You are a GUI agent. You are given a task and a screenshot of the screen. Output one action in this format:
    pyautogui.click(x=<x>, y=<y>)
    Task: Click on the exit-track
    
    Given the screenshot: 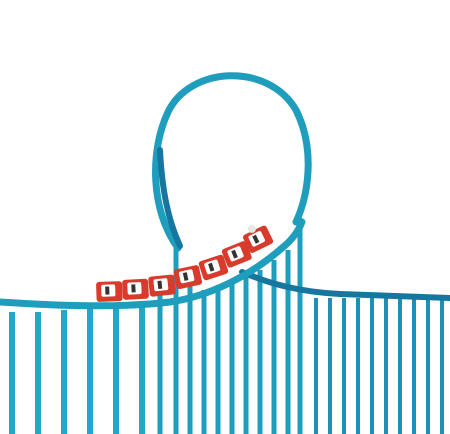 What is the action you would take?
    pyautogui.click(x=344, y=285)
    